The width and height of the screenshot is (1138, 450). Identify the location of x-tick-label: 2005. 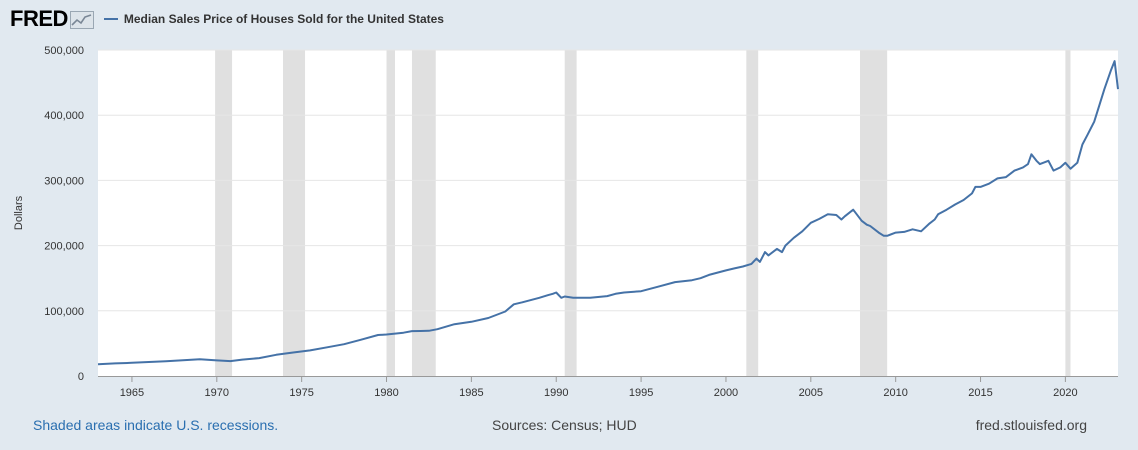
(811, 393).